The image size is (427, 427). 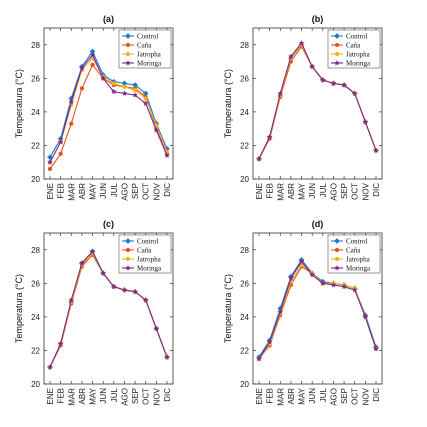 What do you see at coordinates (358, 269) in the screenshot?
I see `legend-label: Moringa` at bounding box center [358, 269].